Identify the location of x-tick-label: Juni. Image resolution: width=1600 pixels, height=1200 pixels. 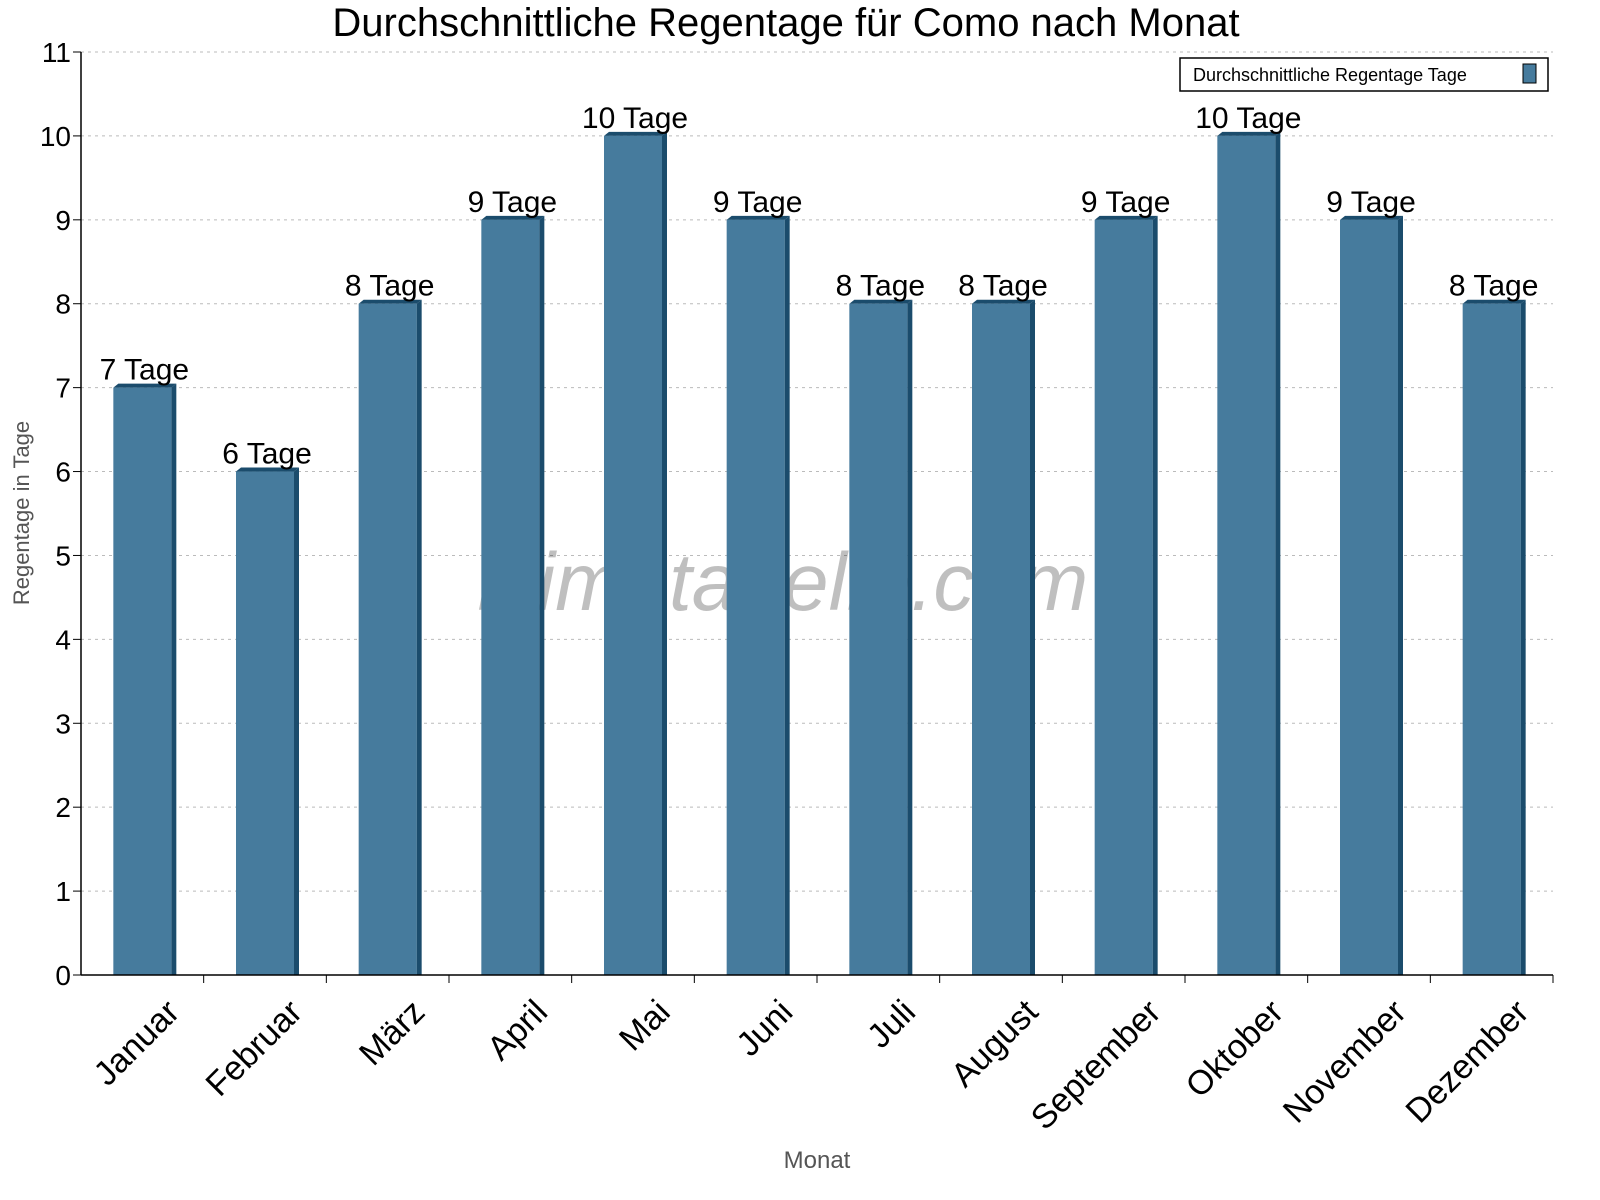
(764, 1028).